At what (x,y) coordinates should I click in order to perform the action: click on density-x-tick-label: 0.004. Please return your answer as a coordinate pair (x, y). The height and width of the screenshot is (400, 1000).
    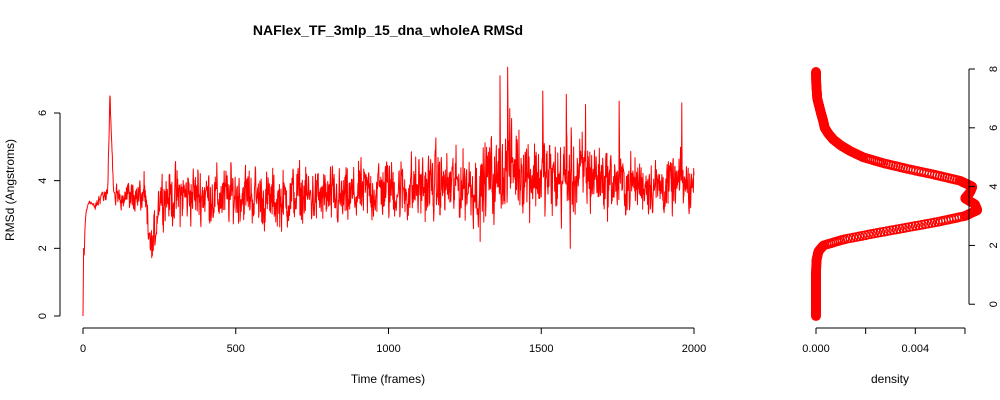
    Looking at the image, I should click on (916, 349).